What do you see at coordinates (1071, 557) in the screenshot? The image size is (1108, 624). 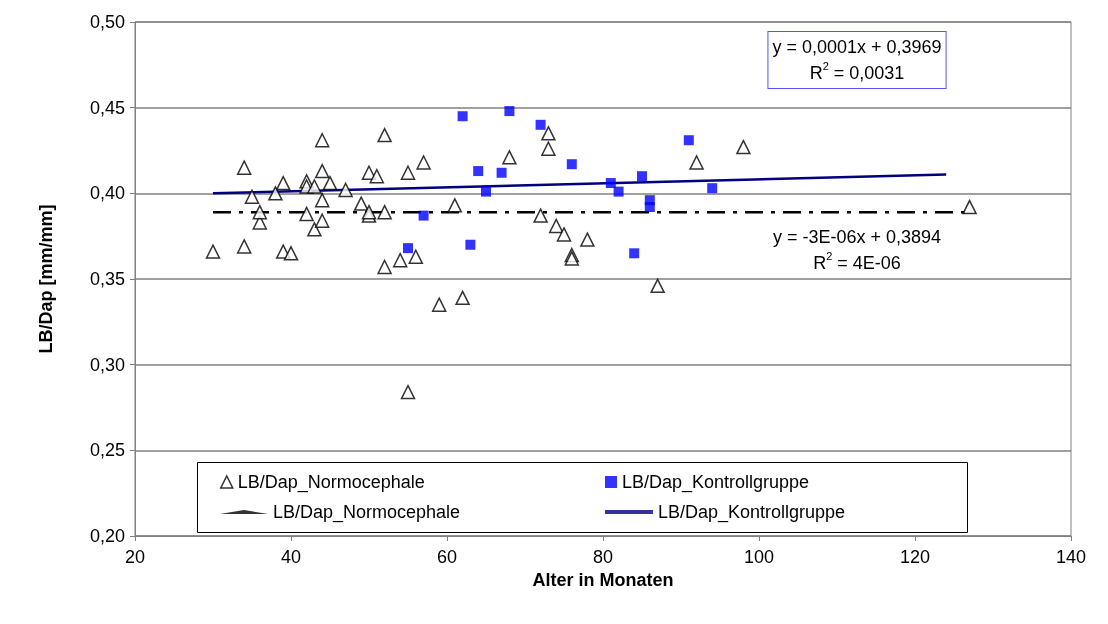 I see `x-tick-label: 140` at bounding box center [1071, 557].